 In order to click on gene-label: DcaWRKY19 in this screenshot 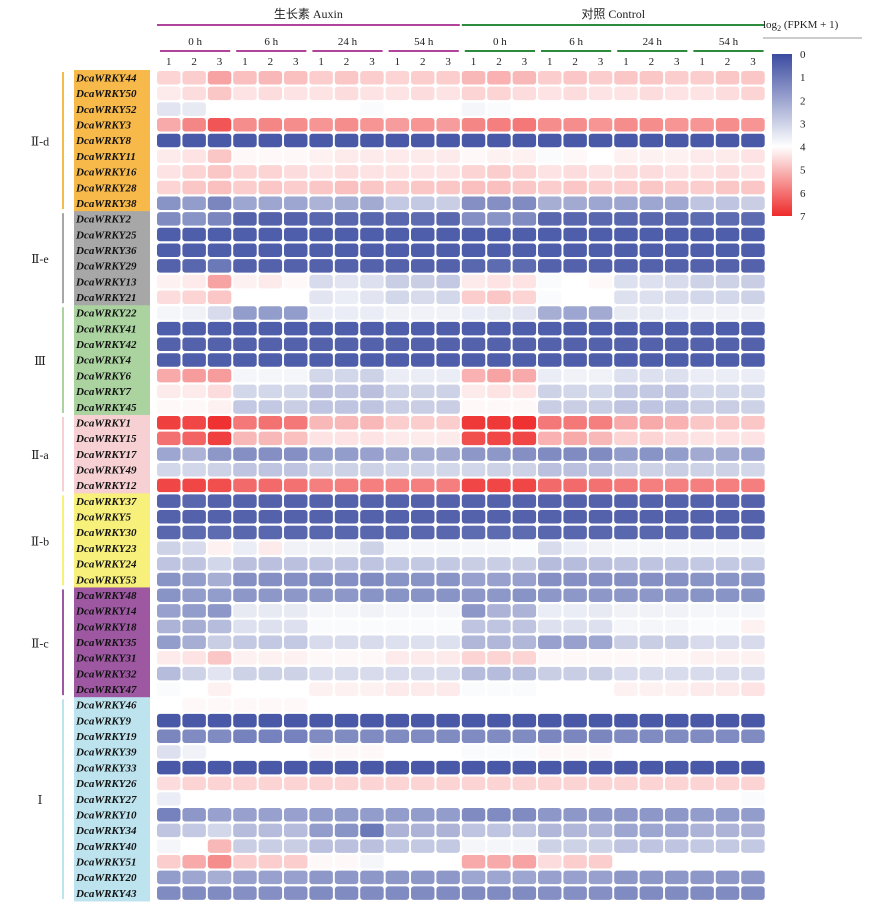, I will do `click(106, 737)`.